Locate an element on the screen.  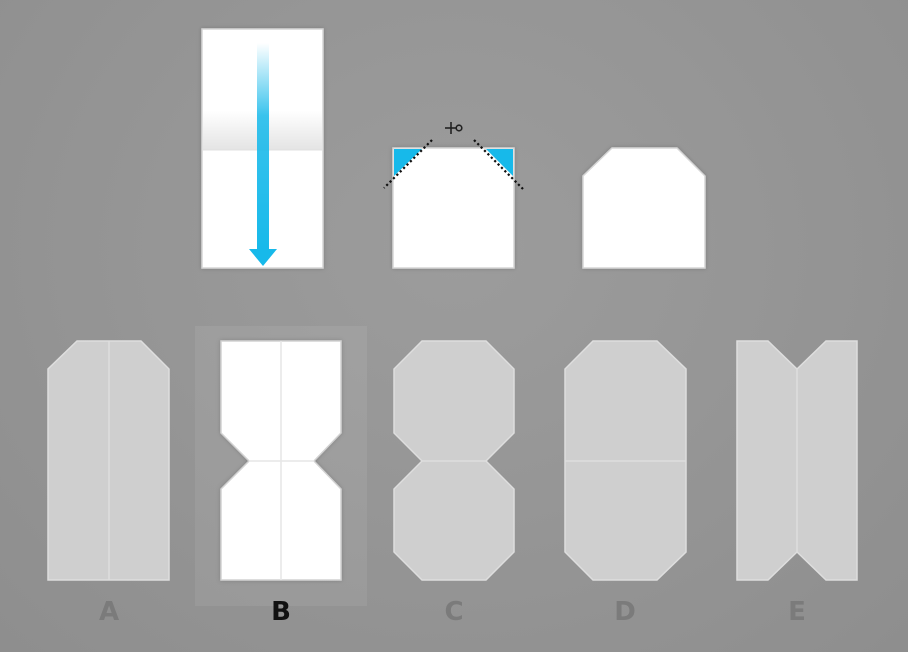
scissors-icon is located at coordinates (454, 128).